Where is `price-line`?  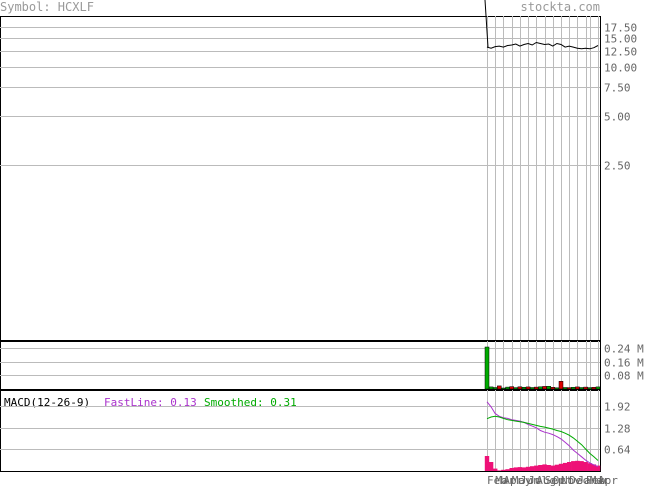
price-line is located at coordinates (541, 25).